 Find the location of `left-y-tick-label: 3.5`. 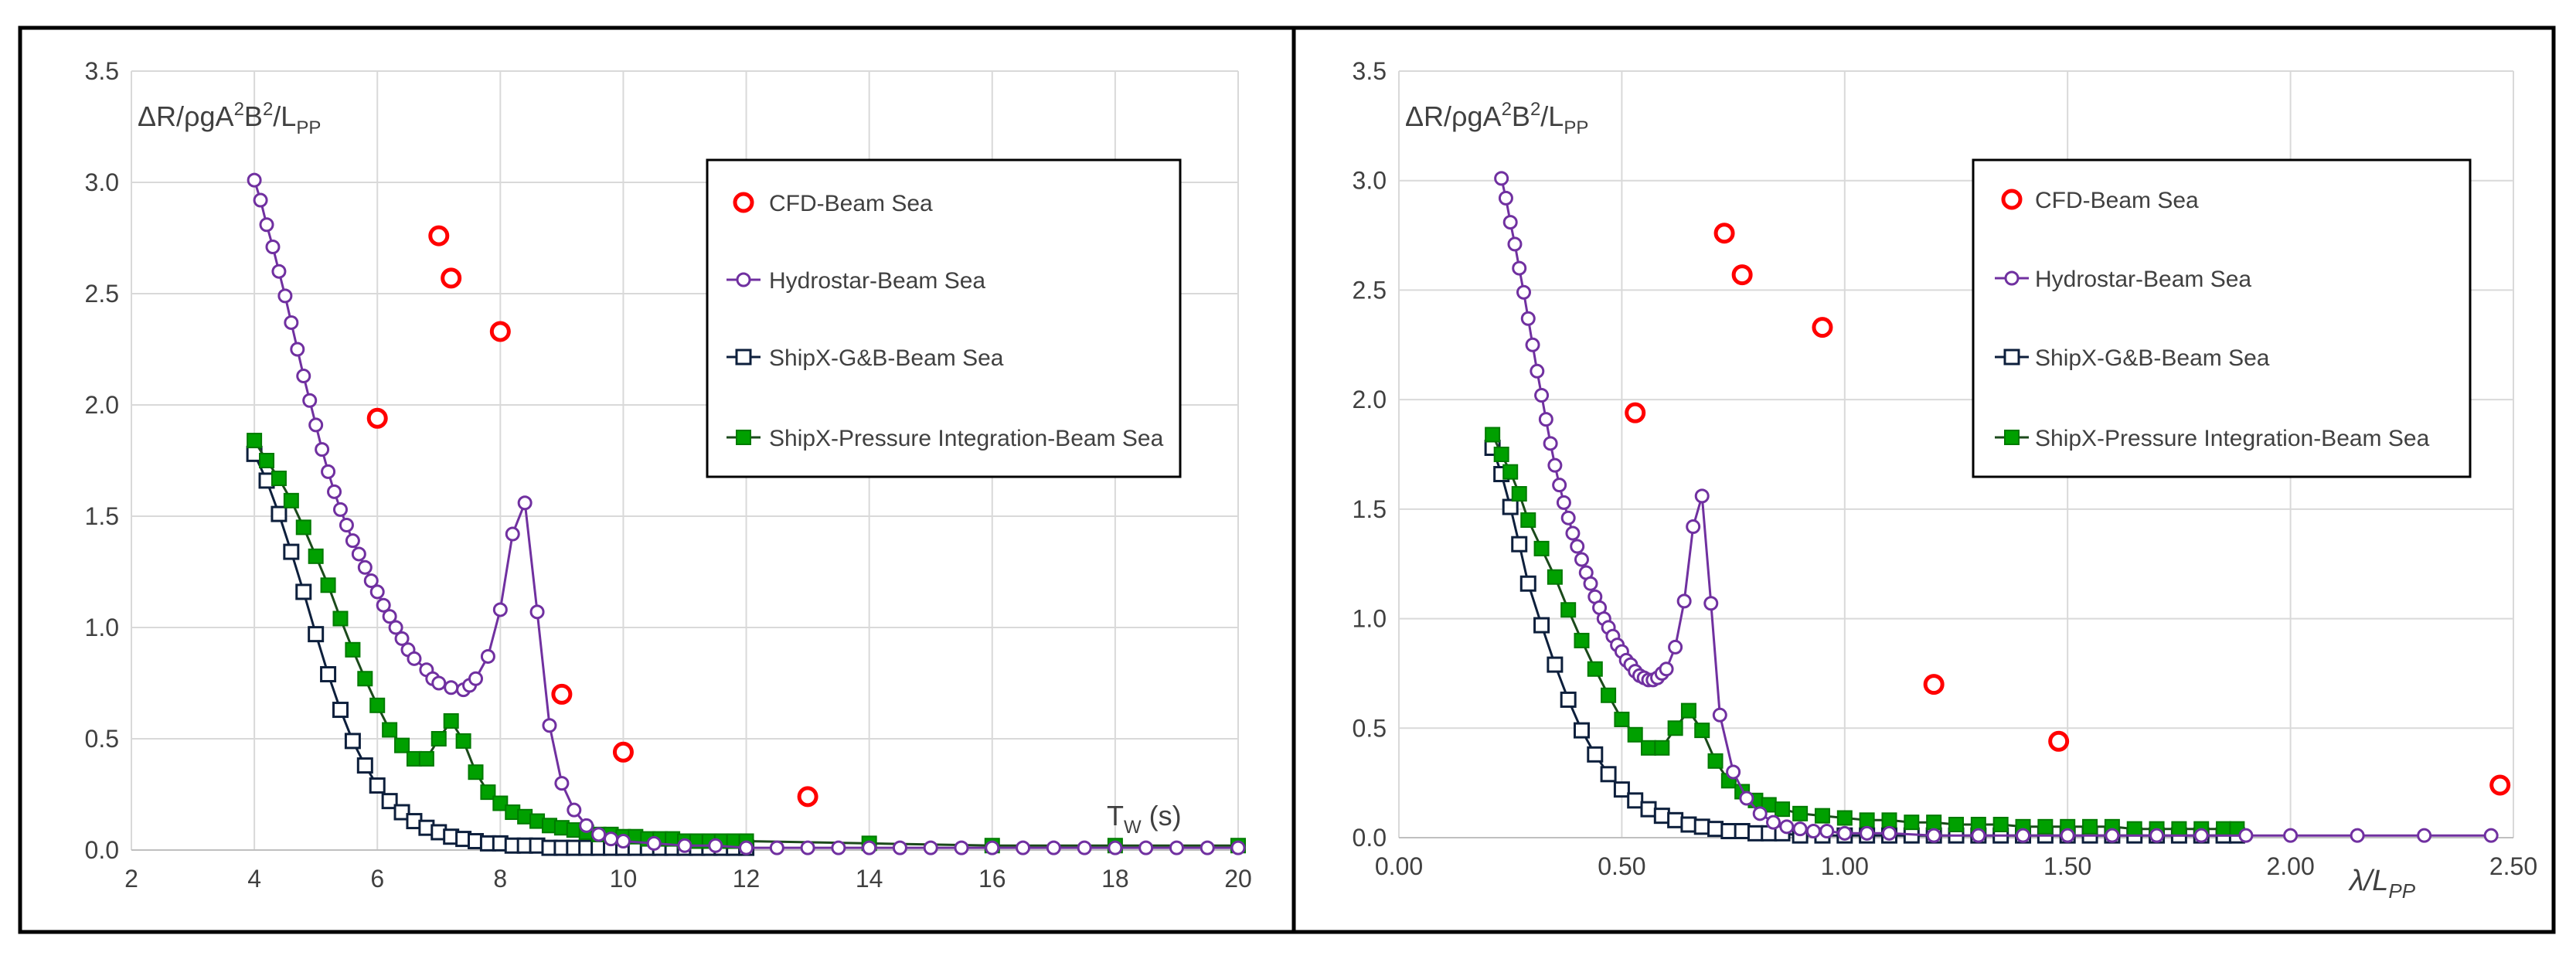

left-y-tick-label: 3.5 is located at coordinates (102, 71).